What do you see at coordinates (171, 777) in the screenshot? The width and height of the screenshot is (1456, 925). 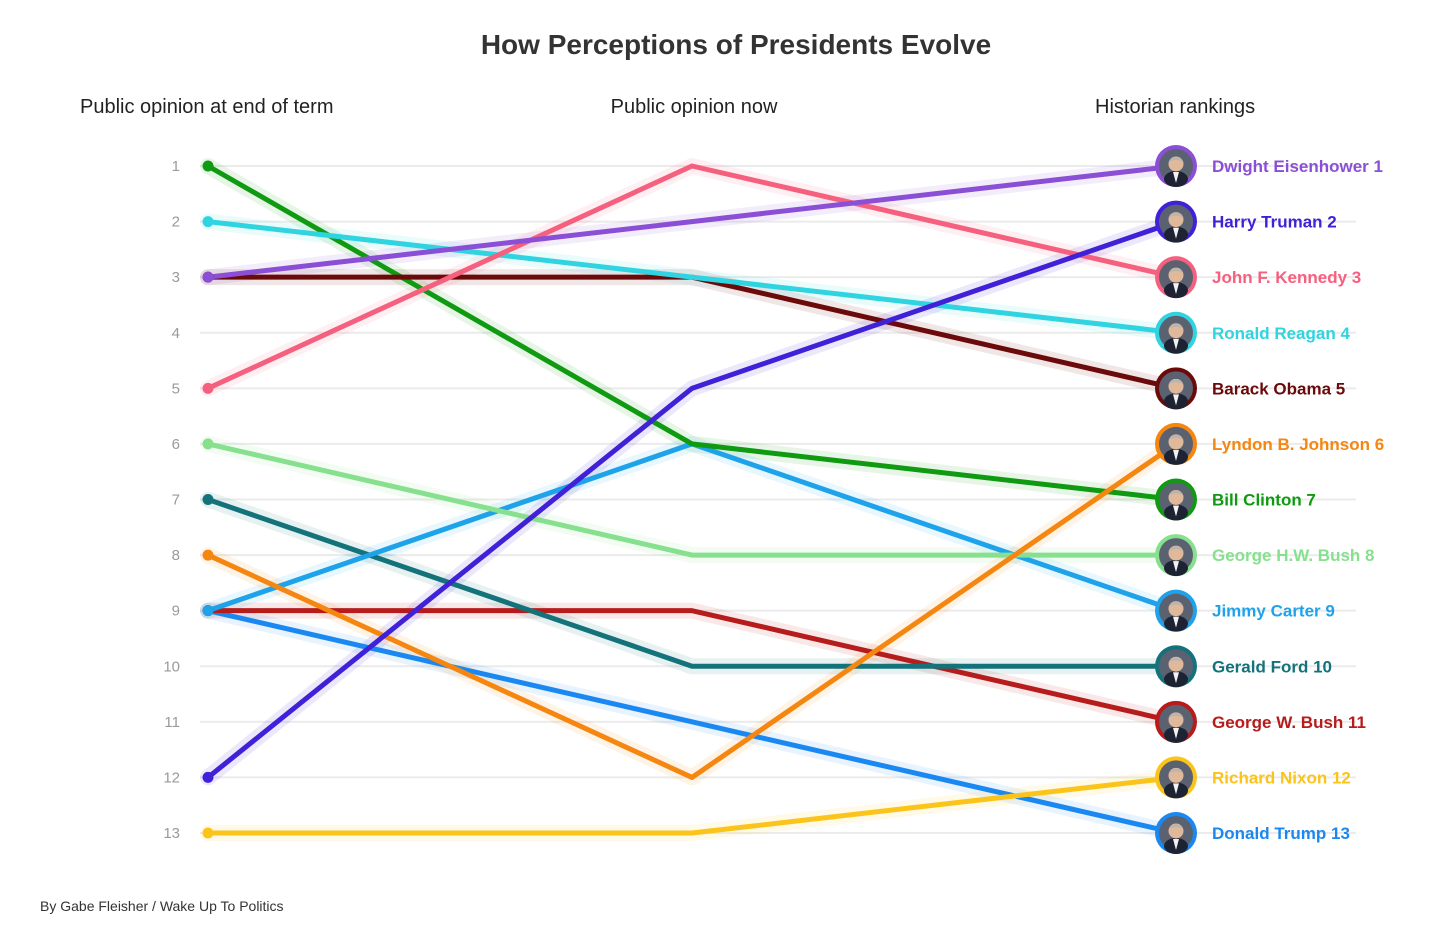 I see `y-tick-label: 12` at bounding box center [171, 777].